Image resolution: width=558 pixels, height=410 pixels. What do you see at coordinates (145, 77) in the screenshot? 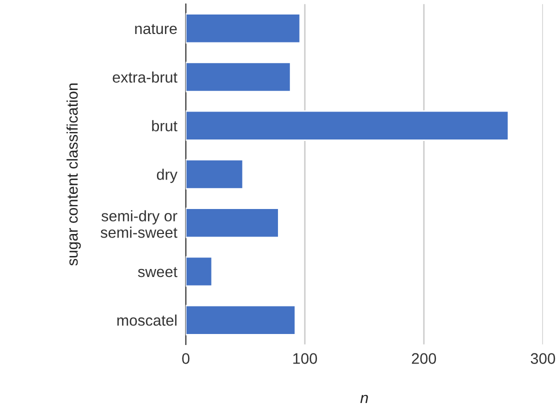
I see `y-tick-label: extra-brut` at bounding box center [145, 77].